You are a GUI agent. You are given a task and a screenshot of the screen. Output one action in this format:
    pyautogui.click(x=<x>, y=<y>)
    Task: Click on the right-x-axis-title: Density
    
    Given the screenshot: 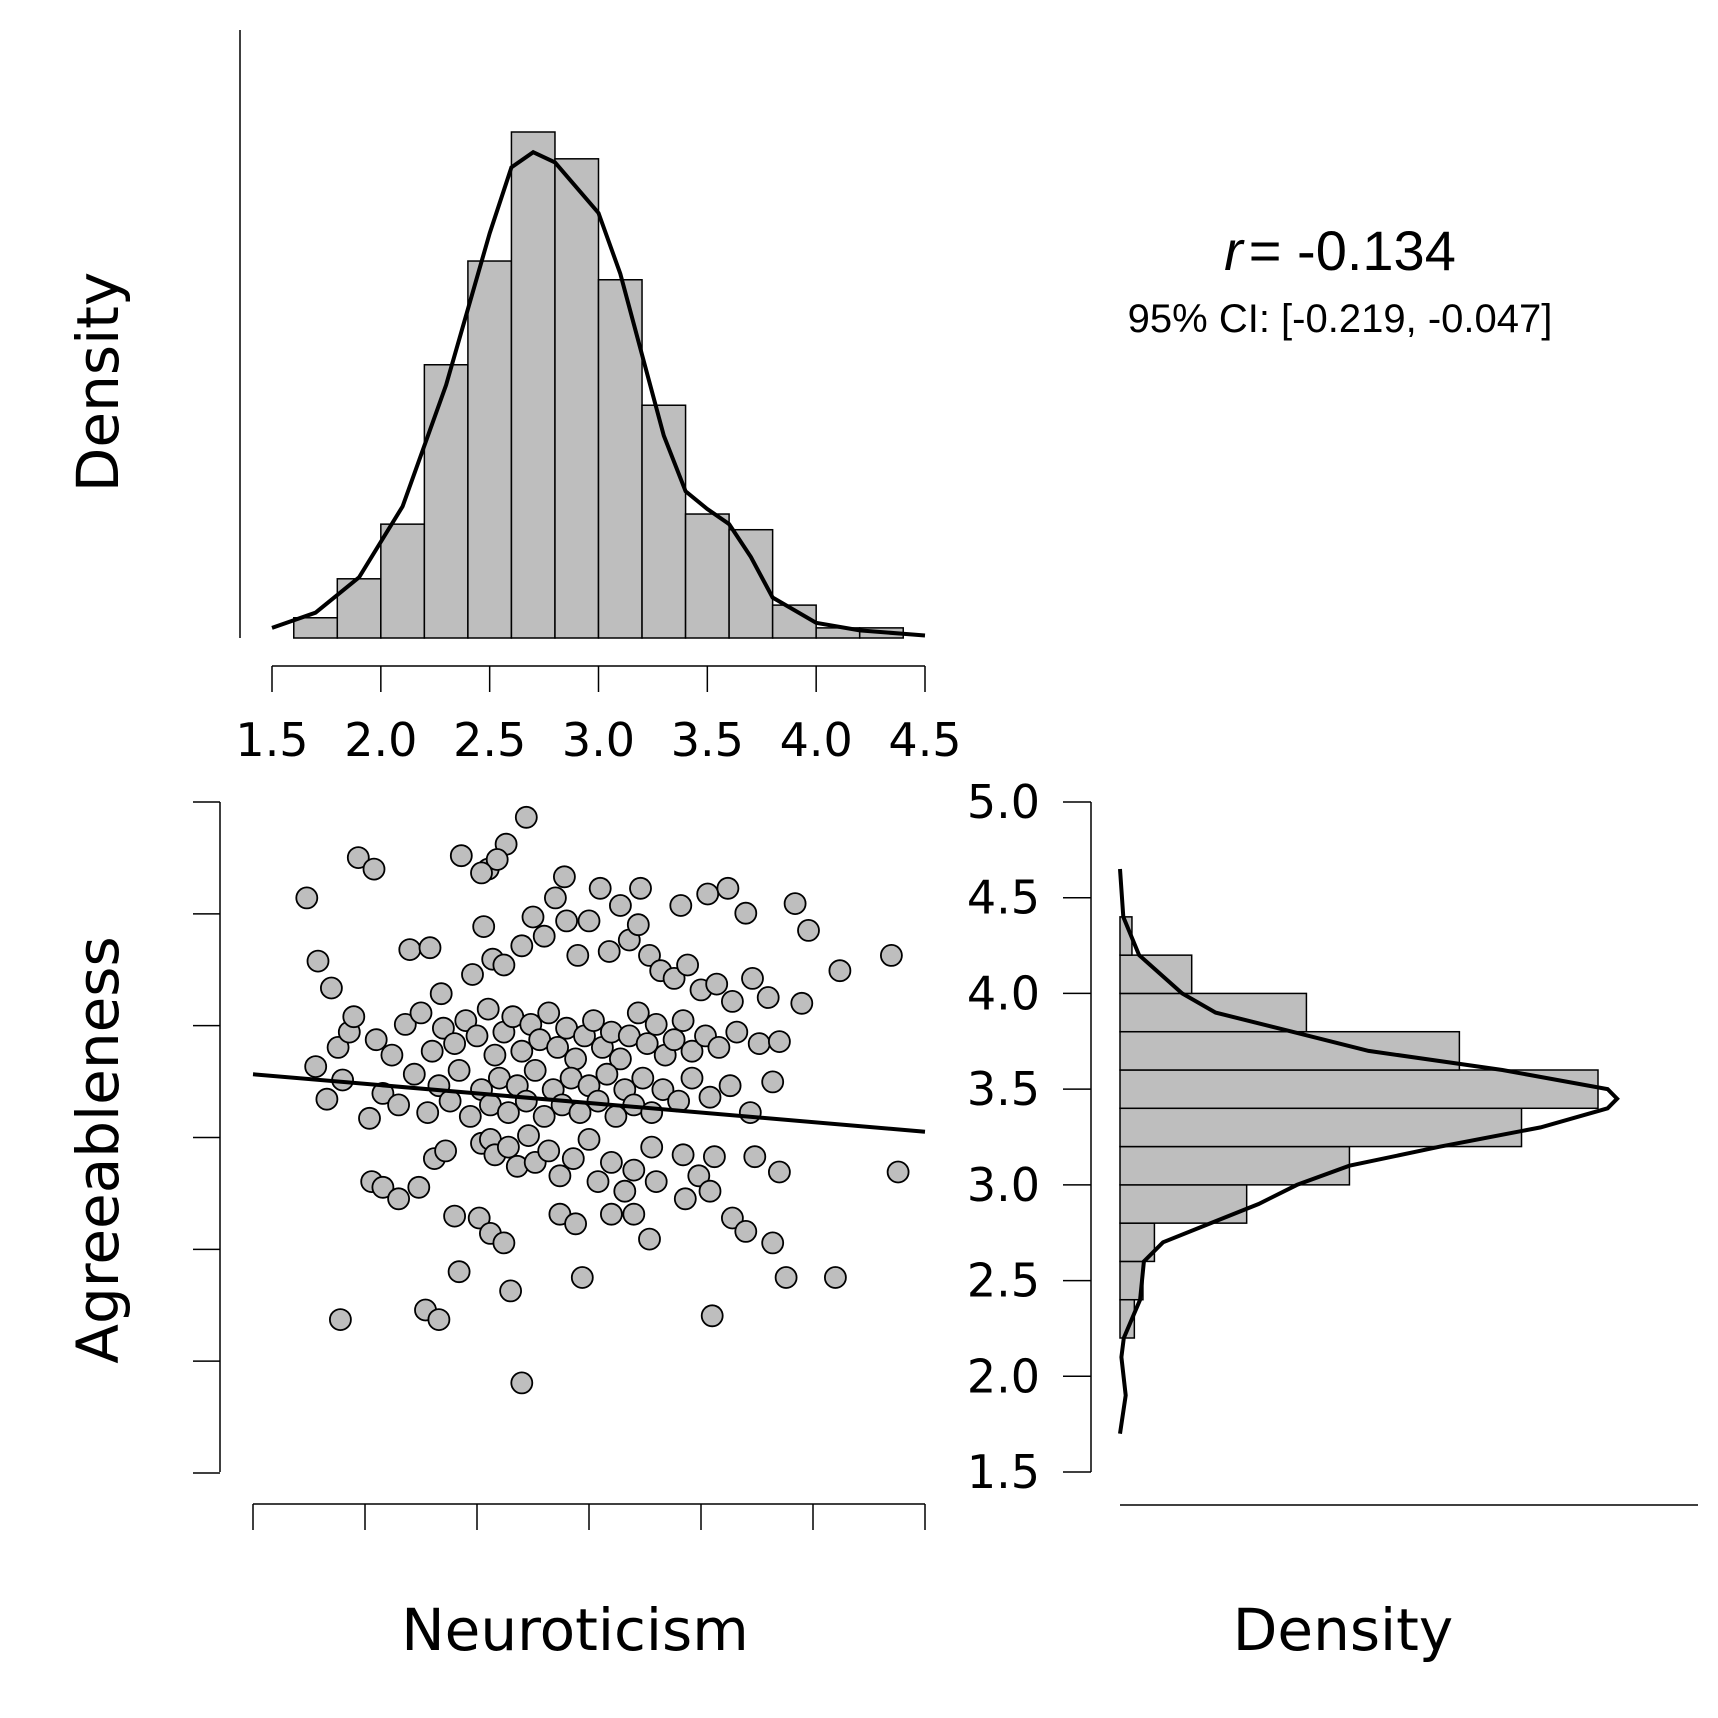 What is the action you would take?
    pyautogui.click(x=1343, y=1630)
    